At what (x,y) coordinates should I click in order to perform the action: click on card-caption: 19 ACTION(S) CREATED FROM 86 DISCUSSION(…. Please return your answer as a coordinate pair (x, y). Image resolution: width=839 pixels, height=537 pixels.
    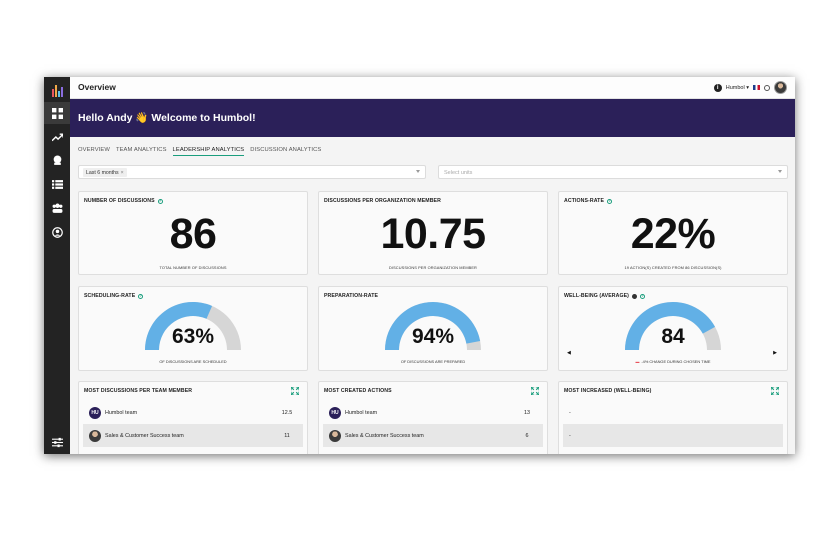
    Looking at the image, I should click on (673, 267).